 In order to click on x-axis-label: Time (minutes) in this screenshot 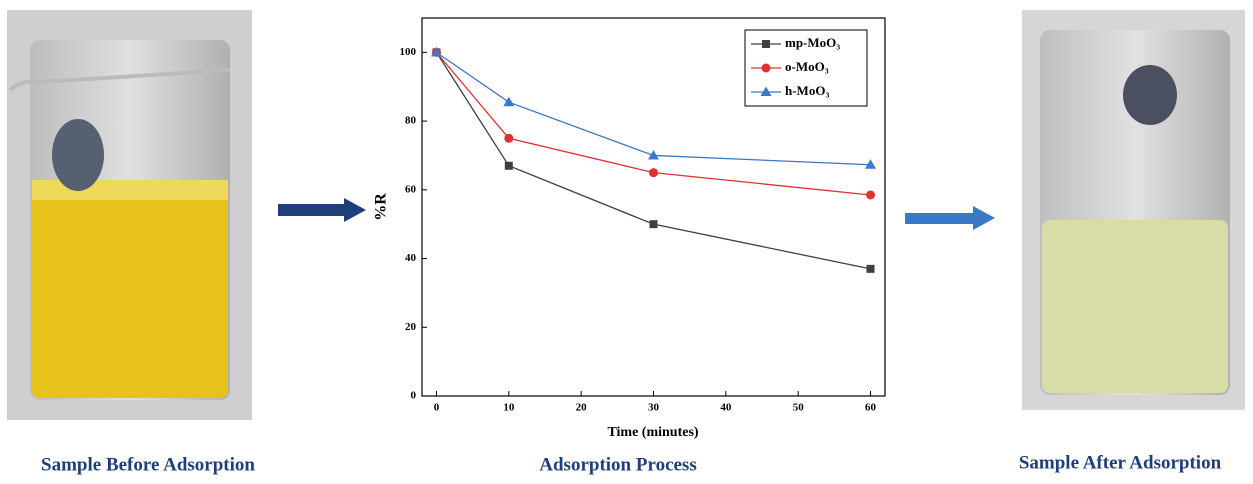, I will do `click(652, 432)`.